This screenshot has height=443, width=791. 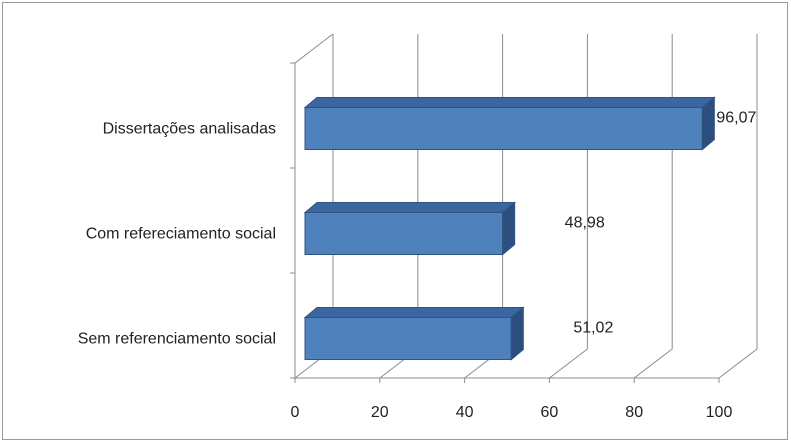 What do you see at coordinates (585, 223) in the screenshot?
I see `data-label: 48,98` at bounding box center [585, 223].